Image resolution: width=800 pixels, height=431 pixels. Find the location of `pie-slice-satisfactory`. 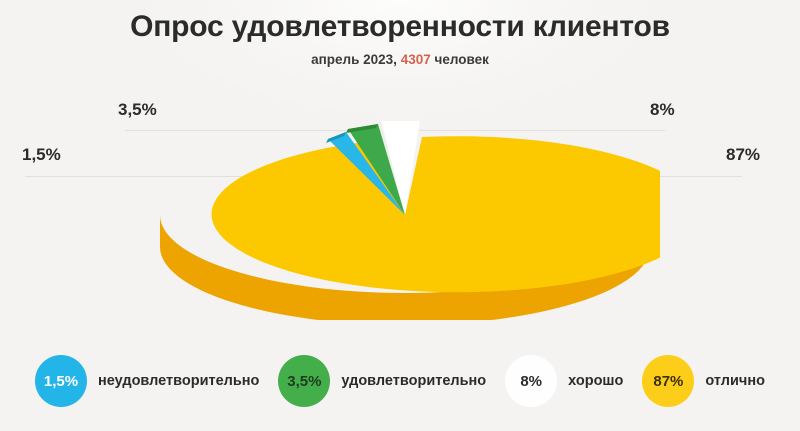

pie-slice-satisfactory is located at coordinates (376, 169).